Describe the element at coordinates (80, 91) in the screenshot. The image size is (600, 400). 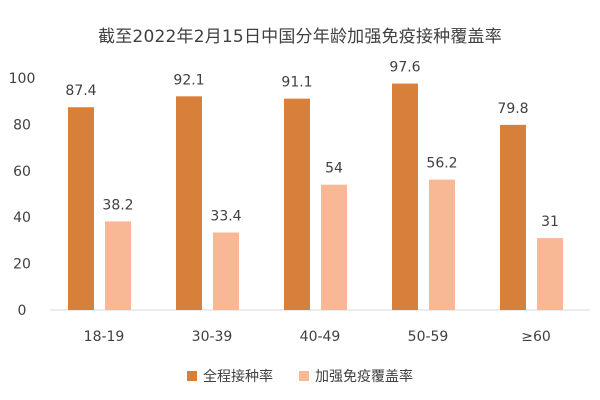
I see `data-label-series-1-1: 87.4` at that location.